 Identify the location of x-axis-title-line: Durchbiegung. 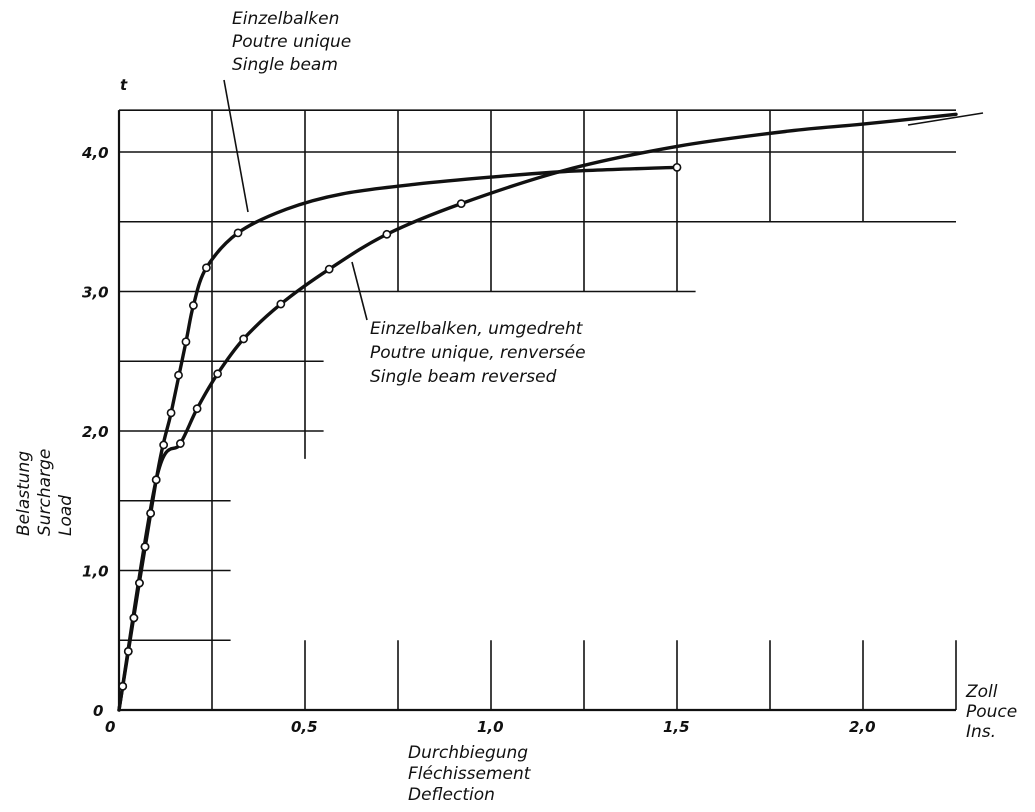
(468, 753).